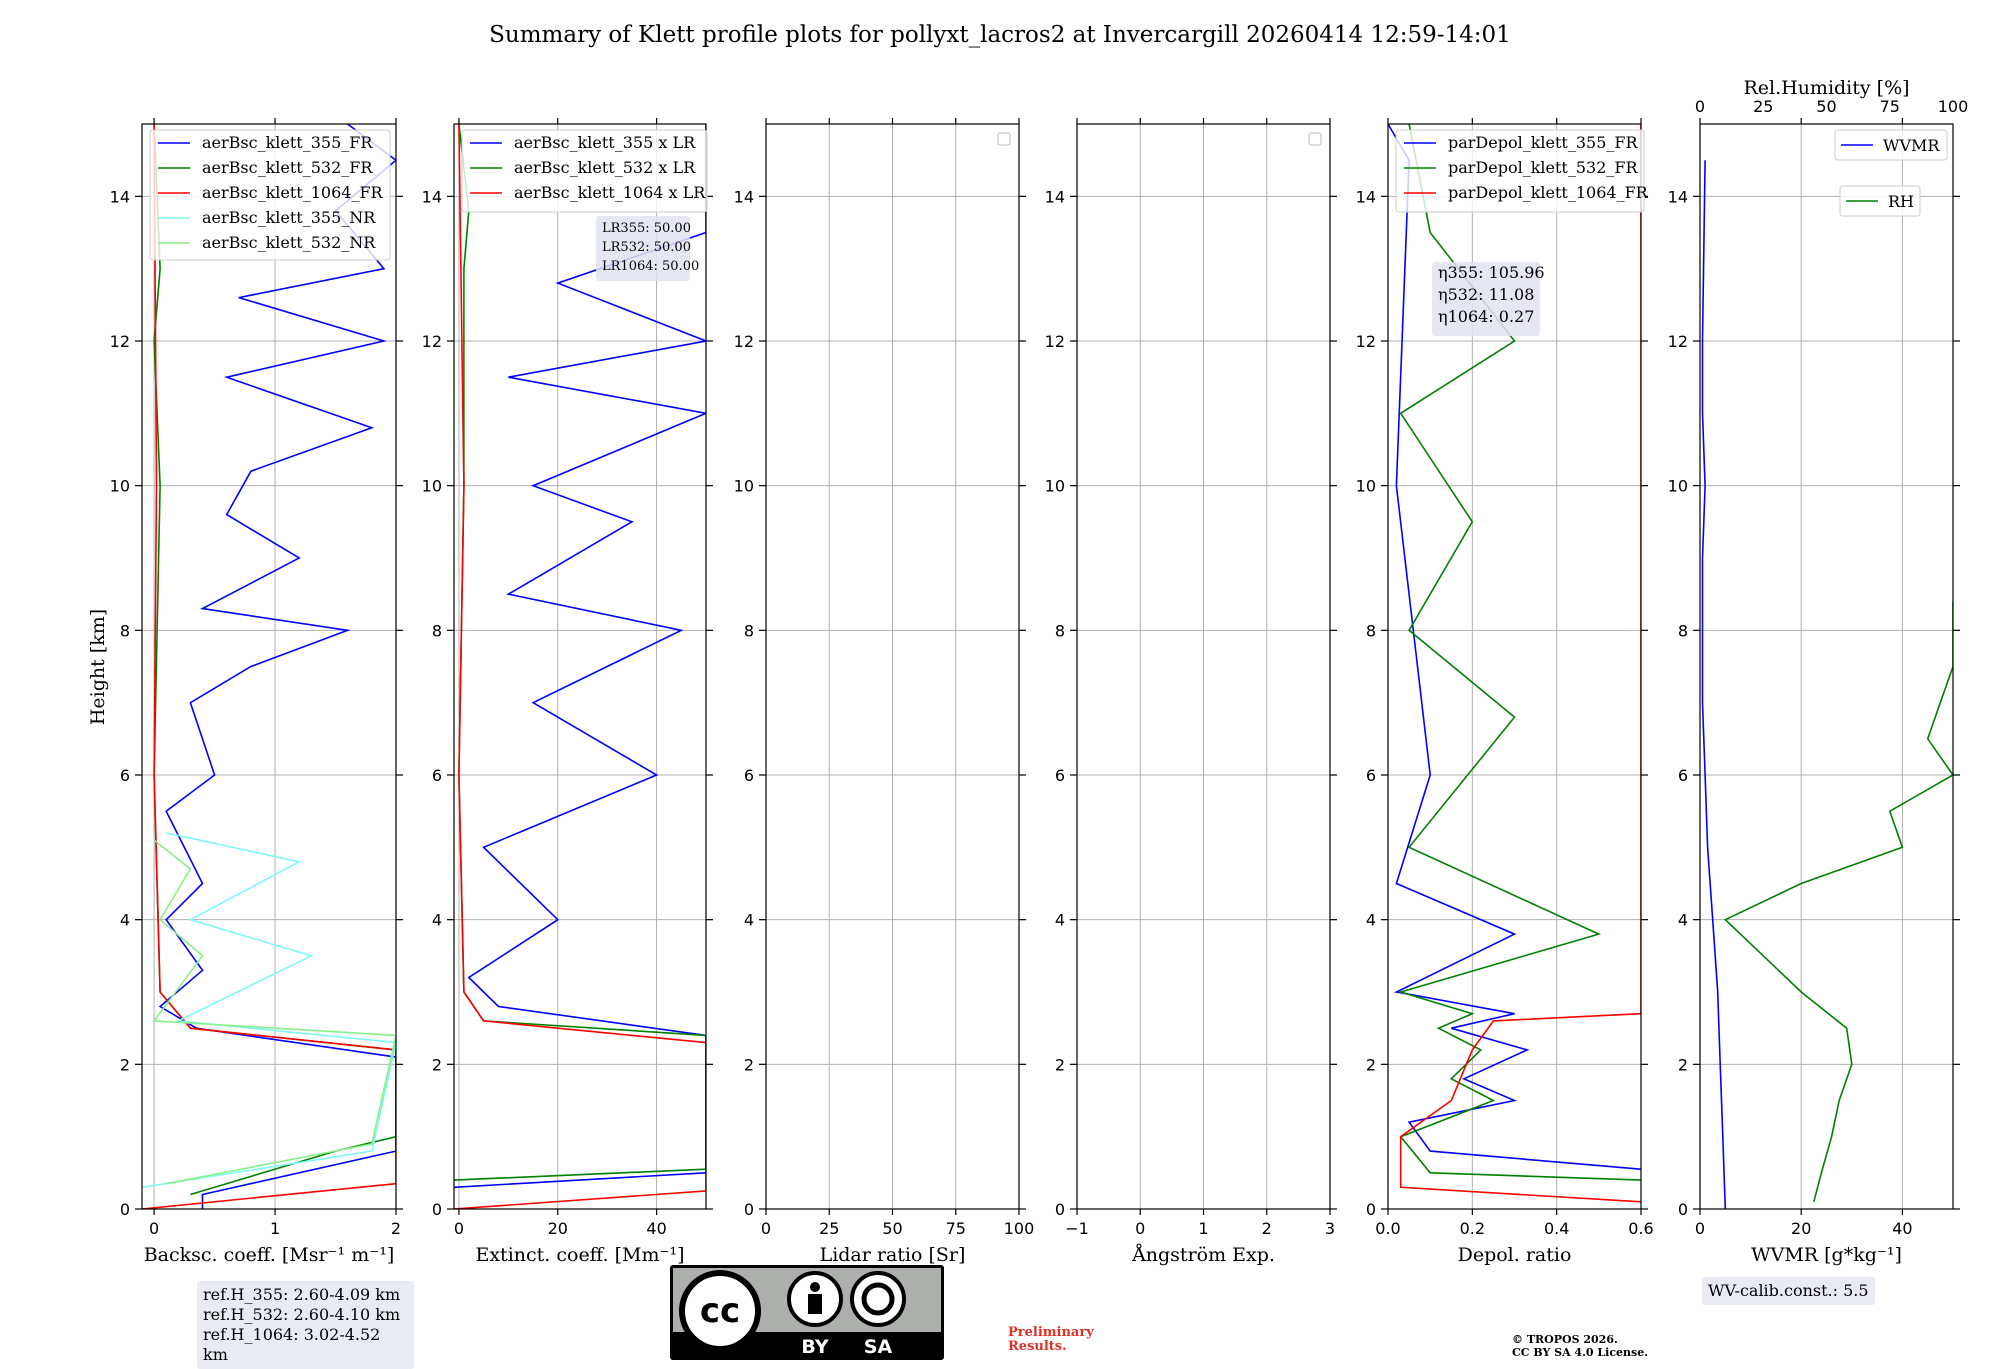  Describe the element at coordinates (646, 228) in the screenshot. I see `annotation-text: LR355: 50.00` at that location.